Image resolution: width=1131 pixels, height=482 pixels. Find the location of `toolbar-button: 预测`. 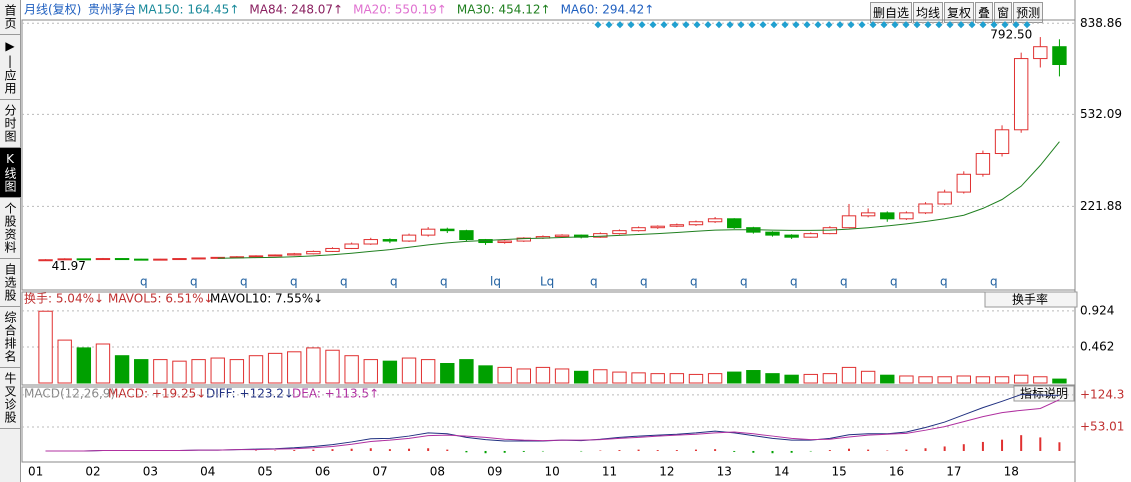

toolbar-button: 预测 is located at coordinates (1028, 12).